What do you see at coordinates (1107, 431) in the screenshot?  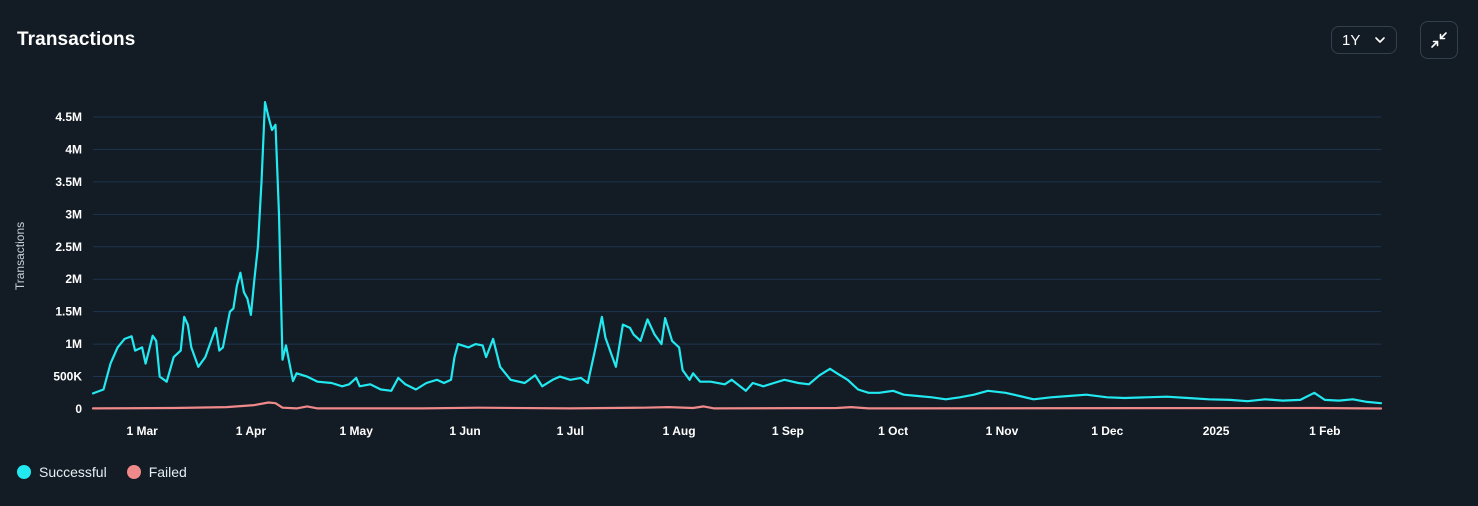 I see `x-tick-label: 1 Dec` at bounding box center [1107, 431].